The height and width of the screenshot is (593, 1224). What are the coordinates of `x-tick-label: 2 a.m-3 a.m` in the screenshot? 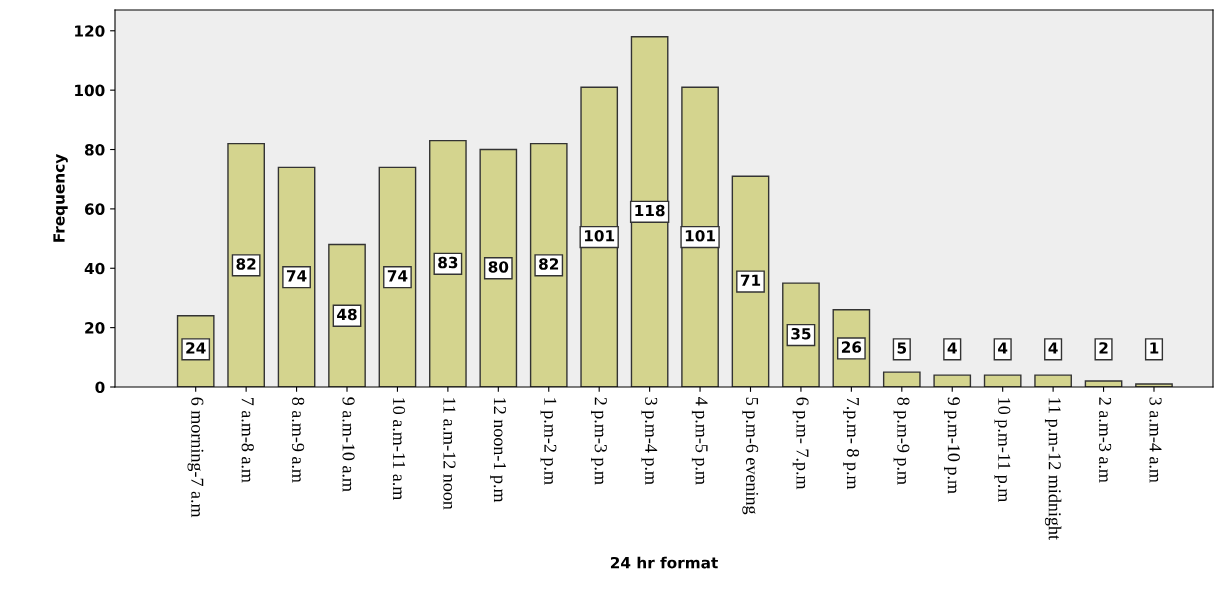 It's located at (1105, 440).